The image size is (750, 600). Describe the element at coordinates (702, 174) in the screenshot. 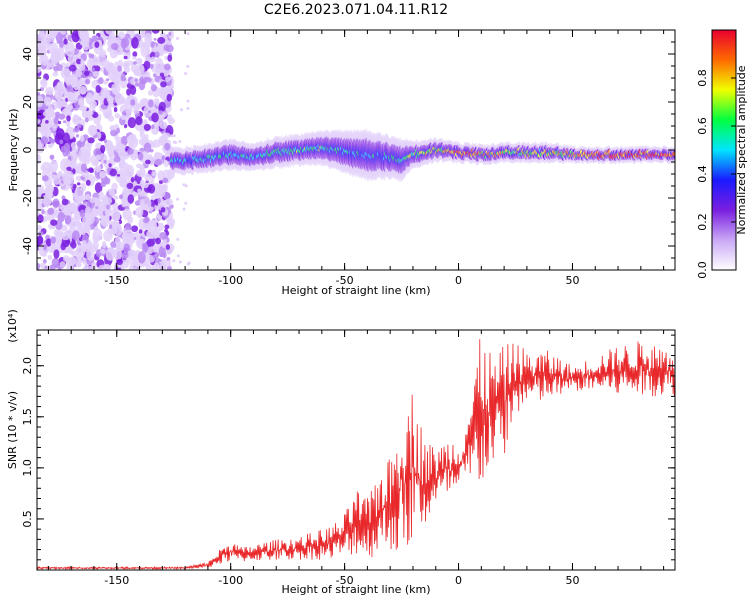

I see `colorbar-tick-label: 0.4` at that location.